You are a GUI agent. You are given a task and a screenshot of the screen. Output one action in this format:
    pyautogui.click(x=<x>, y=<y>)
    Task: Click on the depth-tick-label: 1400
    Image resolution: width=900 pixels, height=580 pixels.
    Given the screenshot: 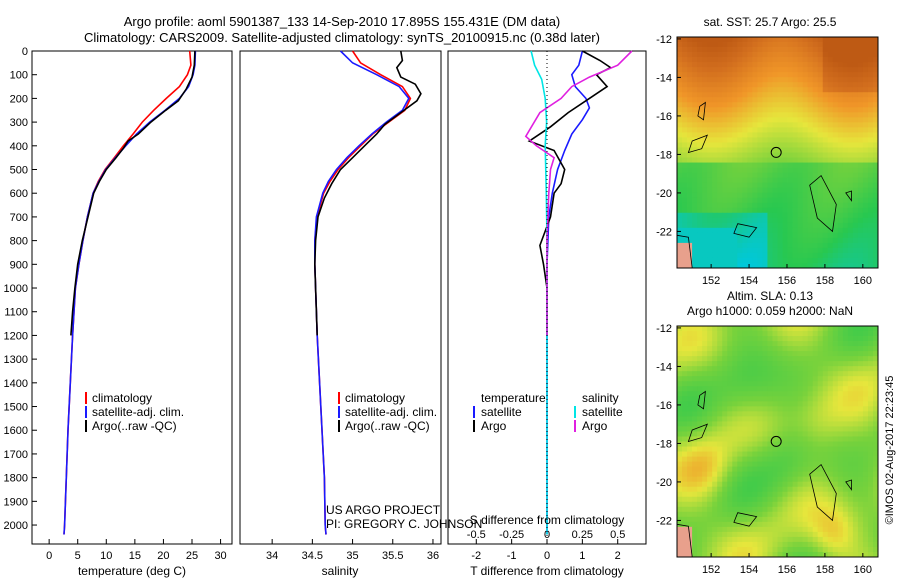 What is the action you would take?
    pyautogui.click(x=16, y=384)
    